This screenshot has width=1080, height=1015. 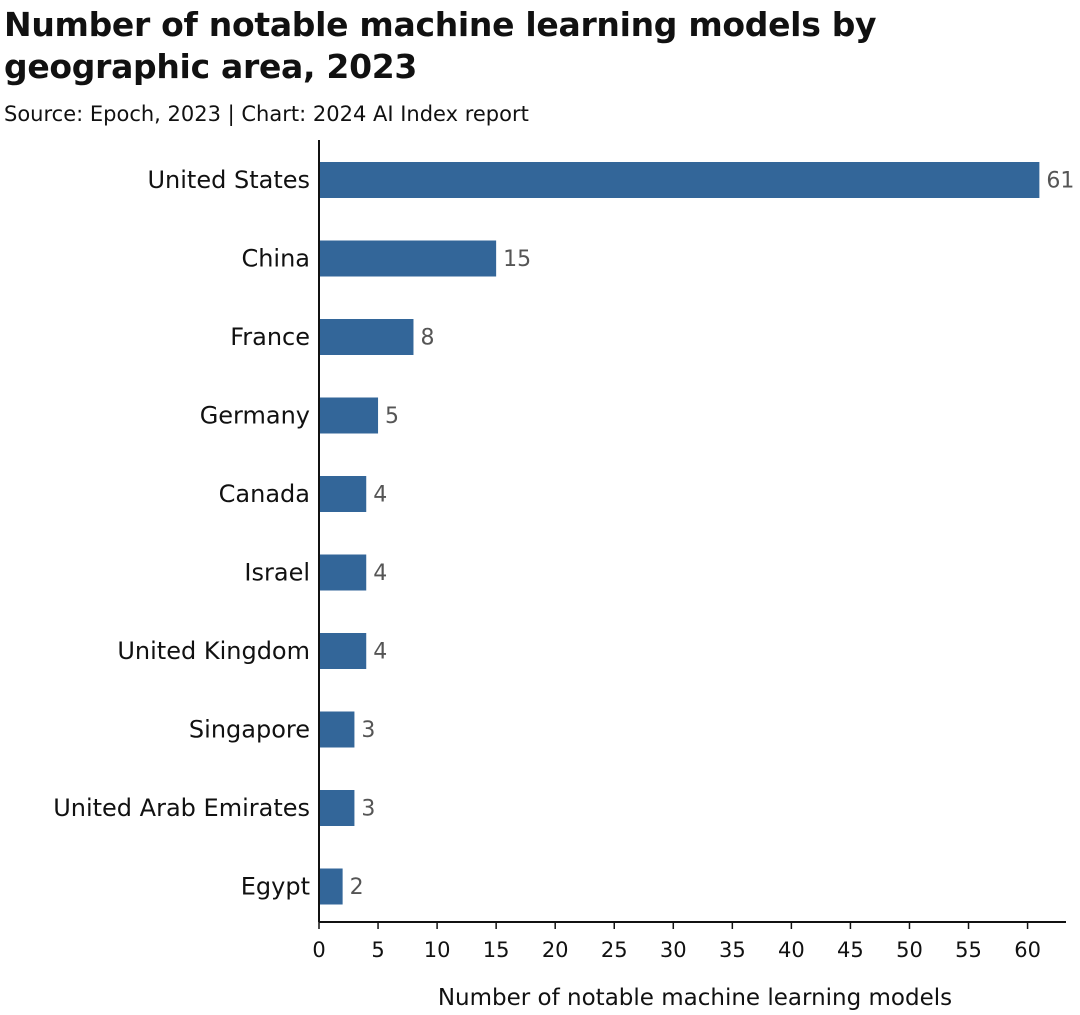 What do you see at coordinates (496, 950) in the screenshot?
I see `x-tick-label-15: 15` at bounding box center [496, 950].